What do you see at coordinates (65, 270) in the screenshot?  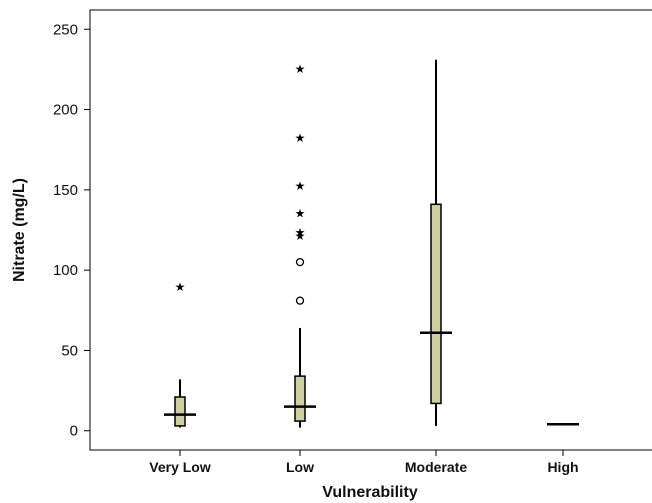 I see `y-tick-label: 100` at bounding box center [65, 270].